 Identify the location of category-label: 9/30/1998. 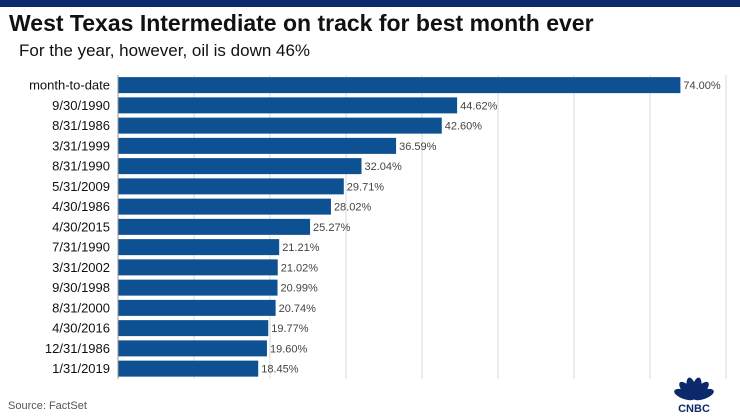
(81, 287).